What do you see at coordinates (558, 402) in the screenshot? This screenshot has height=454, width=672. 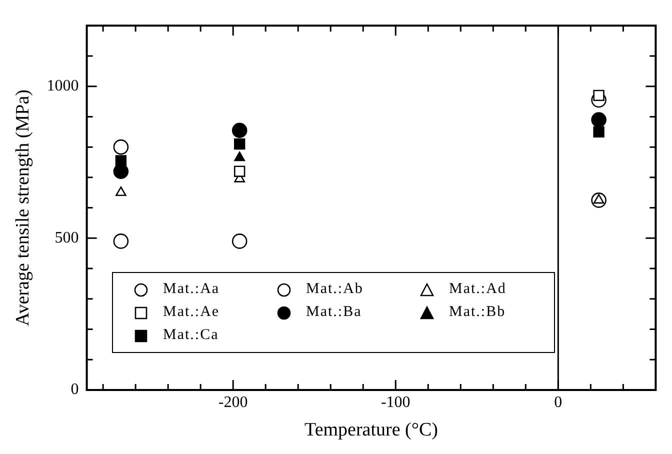 I see `x-tick-label: 0` at bounding box center [558, 402].